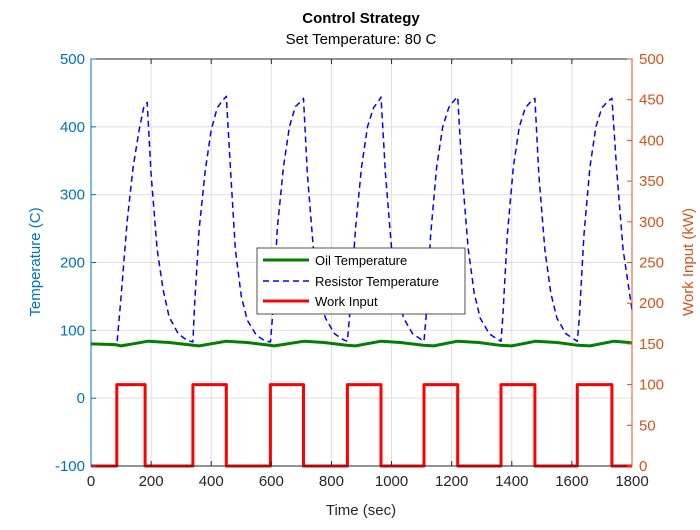 The image size is (700, 530). Describe the element at coordinates (651, 385) in the screenshot. I see `y-right-tick-label: 100` at that location.